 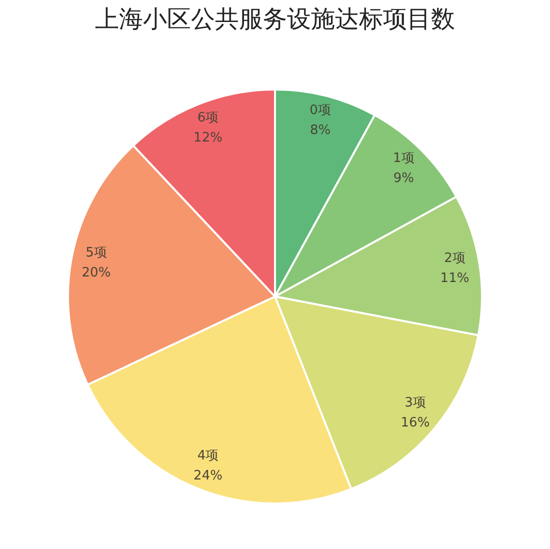 I want to click on data-label: 16%, so click(x=415, y=423).